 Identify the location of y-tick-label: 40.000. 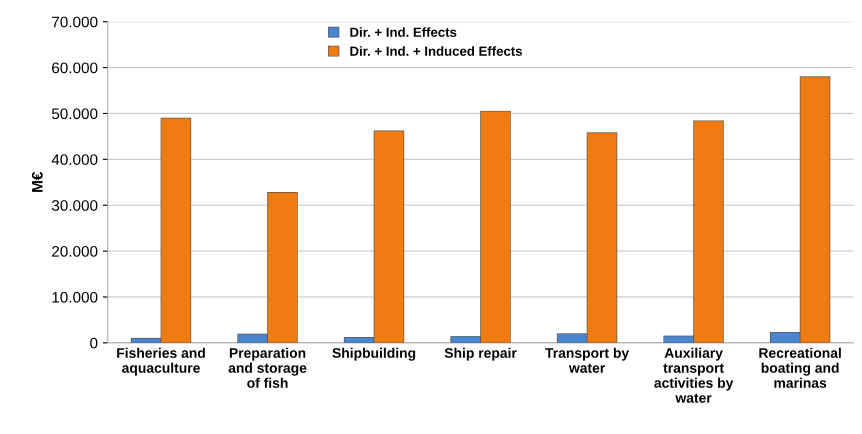
(75, 160).